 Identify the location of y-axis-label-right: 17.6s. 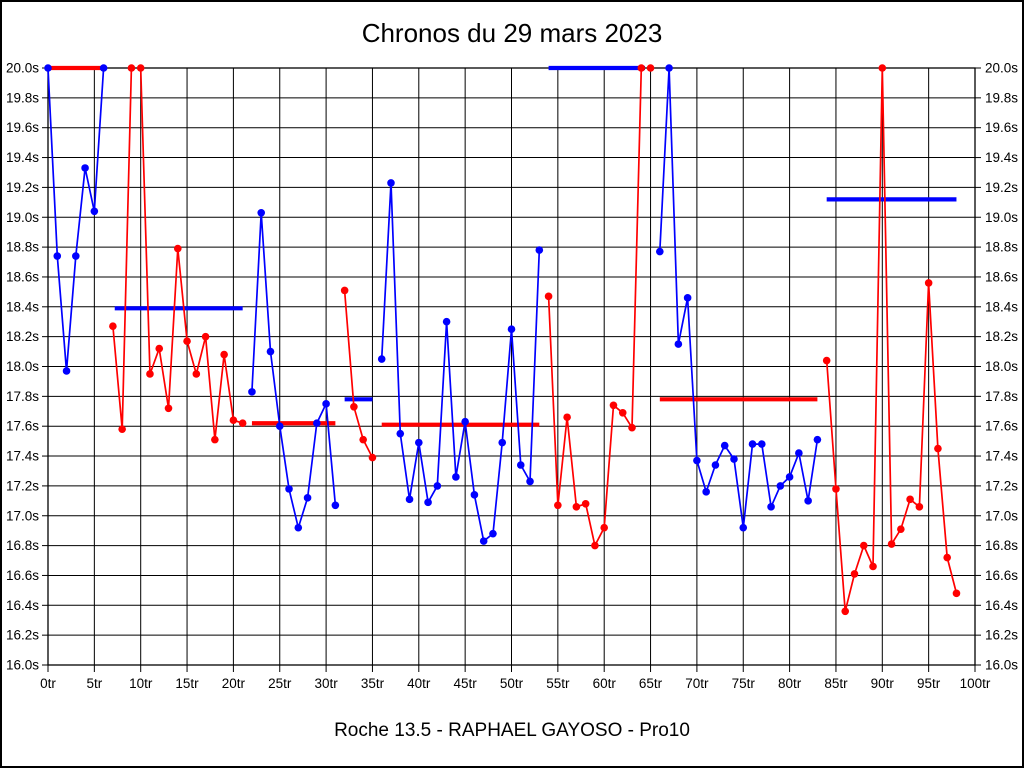
(1001, 426).